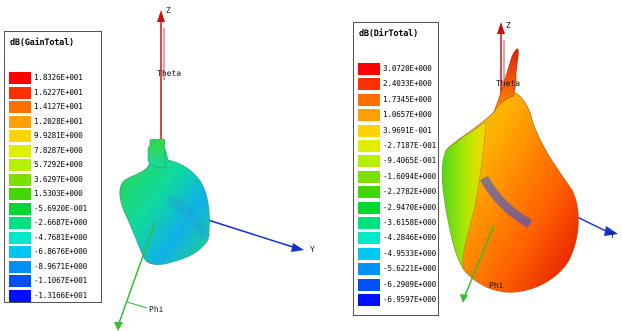 The height and width of the screenshot is (331, 622). I want to click on legend-entry: -4.2846E+000, so click(403, 238).